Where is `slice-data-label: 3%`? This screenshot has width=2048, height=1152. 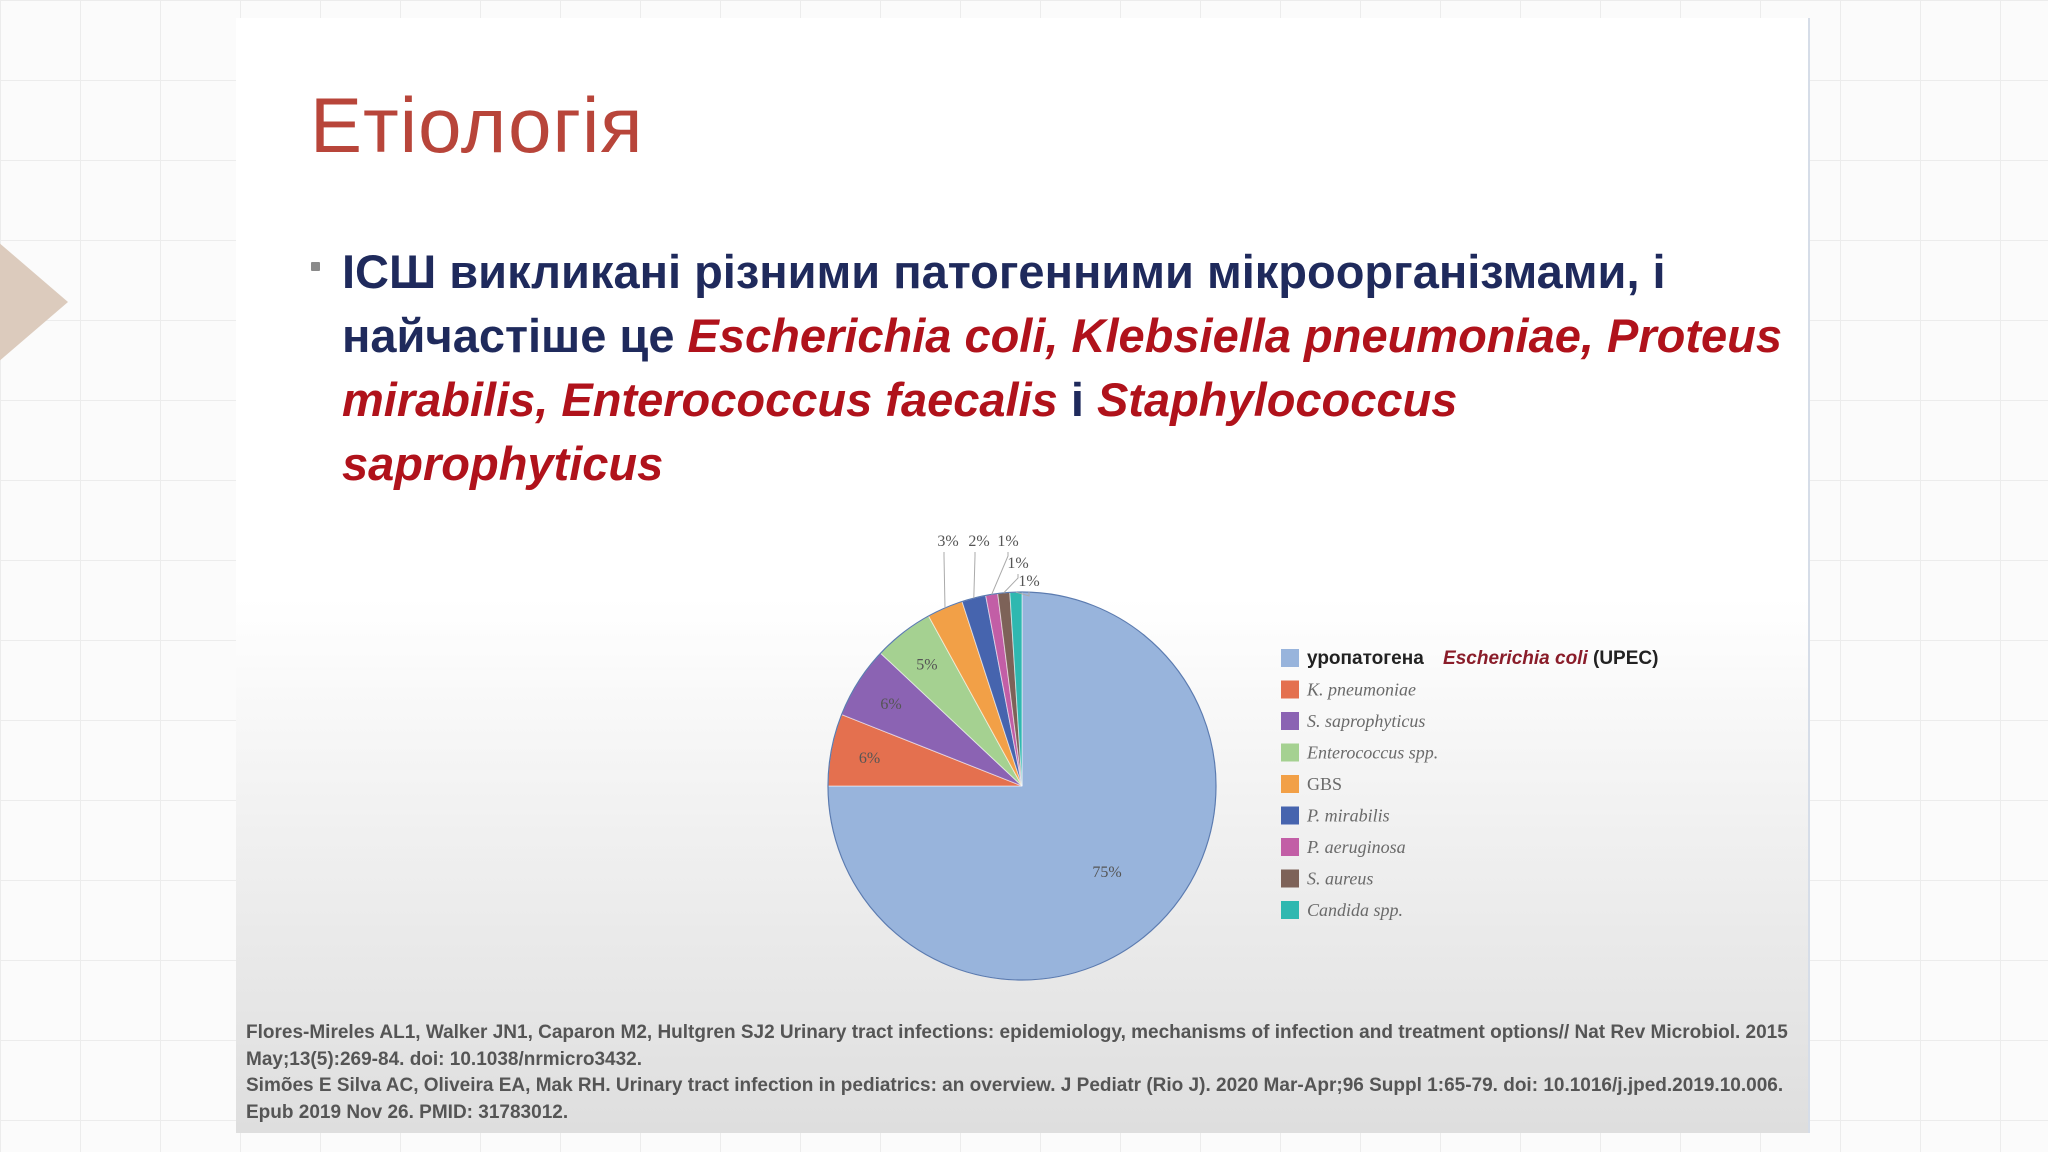 slice-data-label: 3% is located at coordinates (947, 541).